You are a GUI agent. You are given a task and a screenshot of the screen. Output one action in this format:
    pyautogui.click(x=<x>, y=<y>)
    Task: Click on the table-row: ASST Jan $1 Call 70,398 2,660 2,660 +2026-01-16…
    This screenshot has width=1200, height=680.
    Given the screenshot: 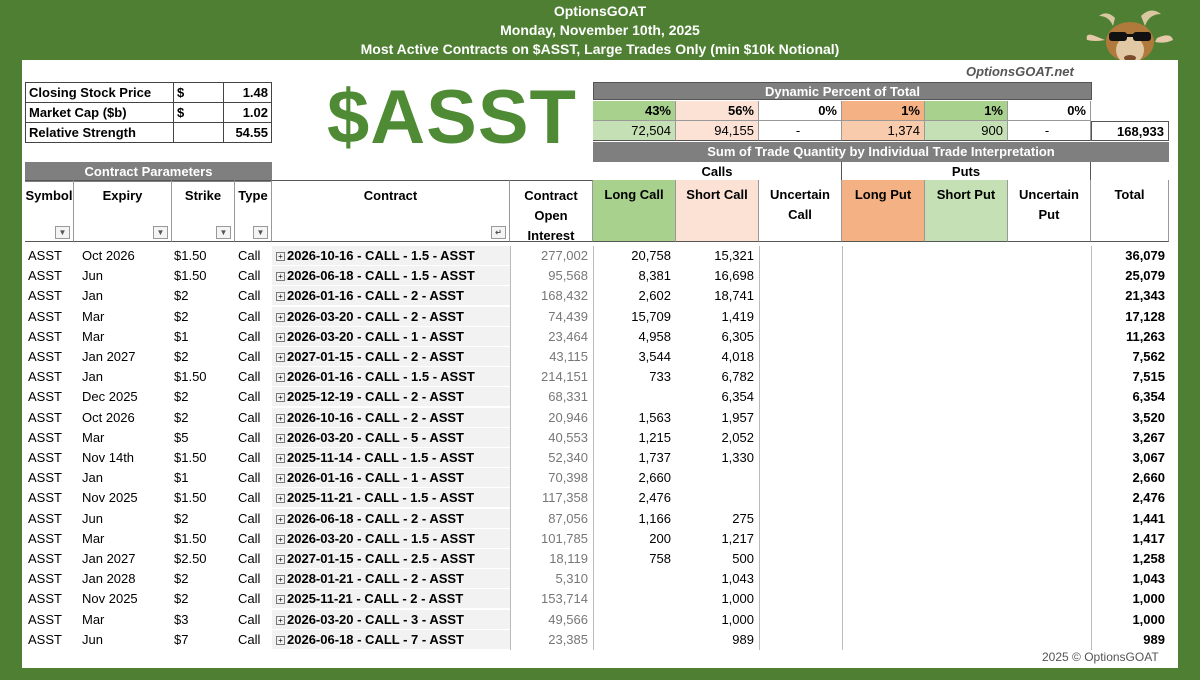 What is the action you would take?
    pyautogui.click(x=600, y=478)
    